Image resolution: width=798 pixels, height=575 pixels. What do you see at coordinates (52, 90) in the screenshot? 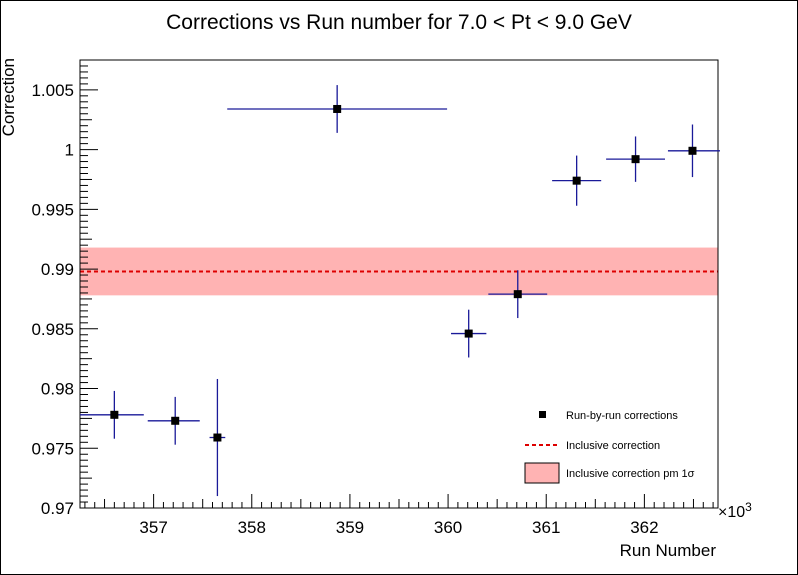
I see `y-tick-label: 1.005` at bounding box center [52, 90].